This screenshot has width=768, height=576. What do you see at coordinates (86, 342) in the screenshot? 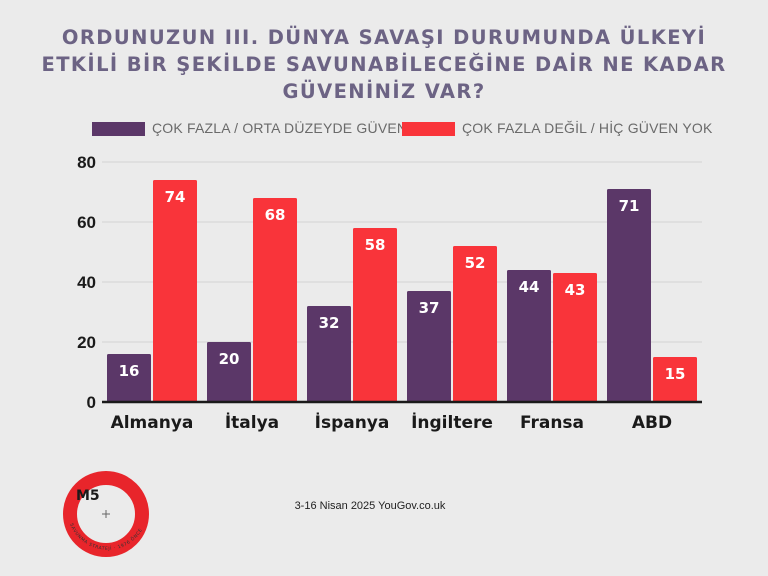
I see `y-tick-label: 20` at bounding box center [86, 342].